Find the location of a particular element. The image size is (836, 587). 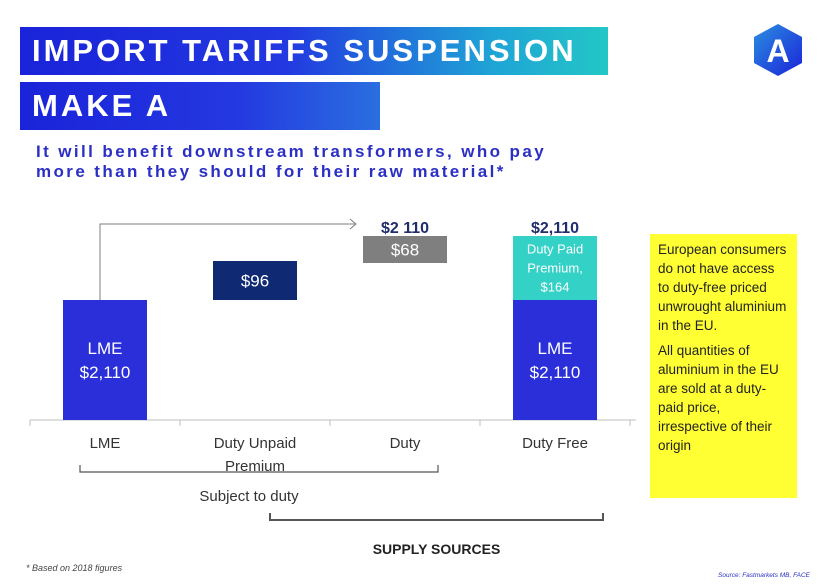

data-label-duty-duty: $68 is located at coordinates (405, 249).